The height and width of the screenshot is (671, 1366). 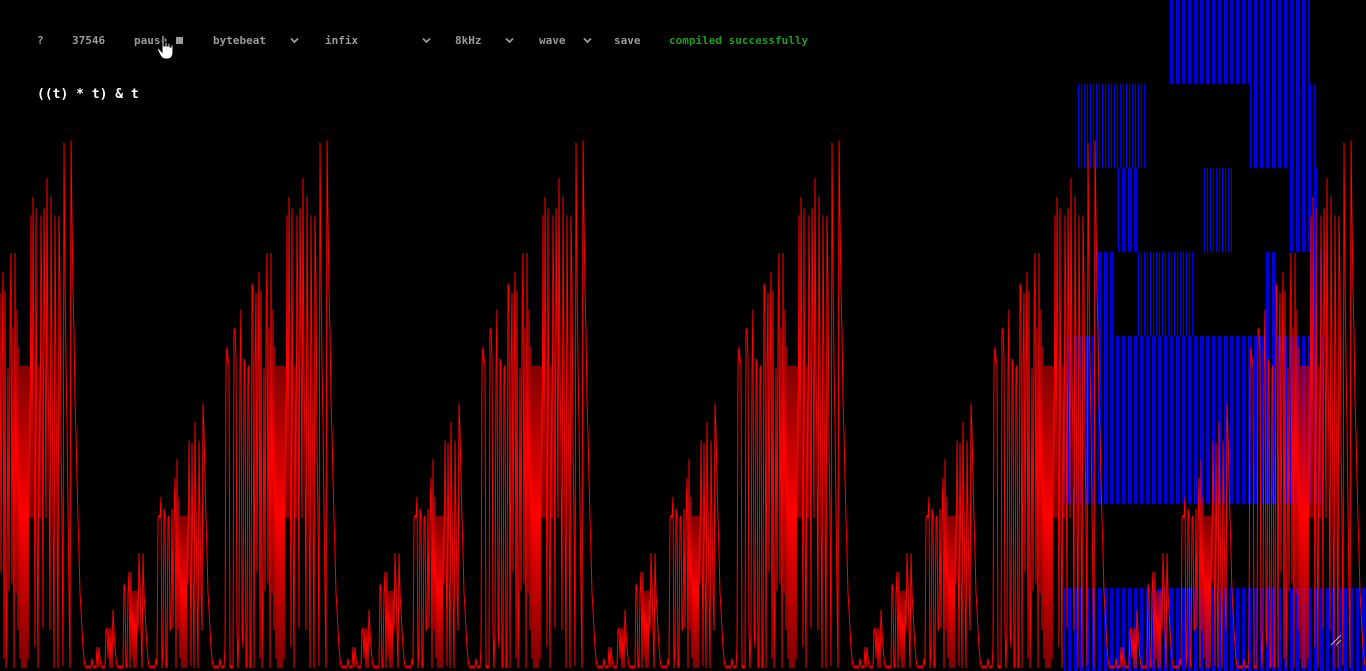 I want to click on pause-button: pause, so click(x=158, y=40).